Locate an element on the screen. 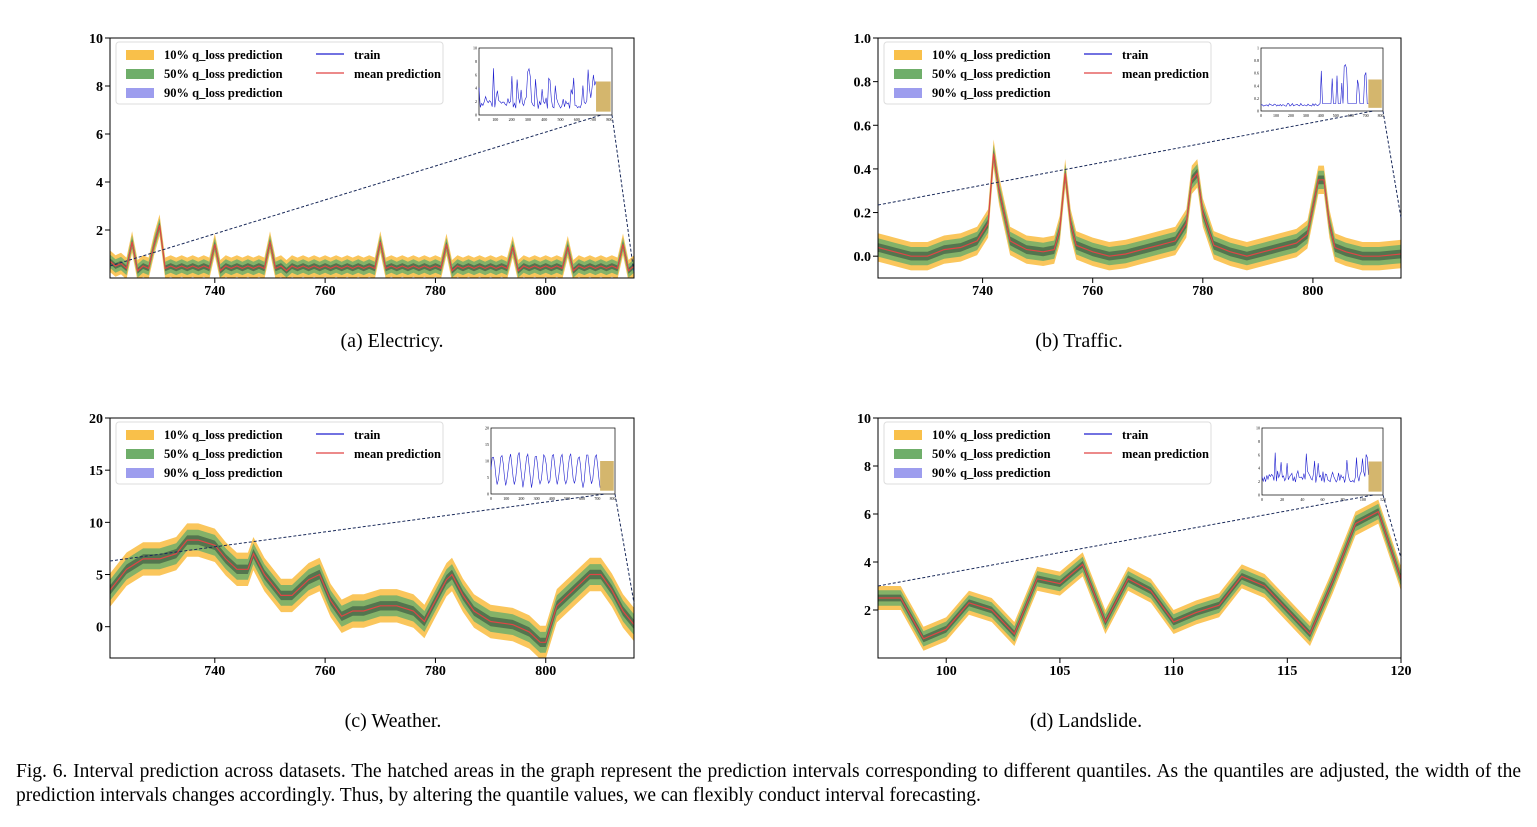 This screenshot has width=1537, height=827. inset-x-tick-label: 120 is located at coordinates (1383, 499).